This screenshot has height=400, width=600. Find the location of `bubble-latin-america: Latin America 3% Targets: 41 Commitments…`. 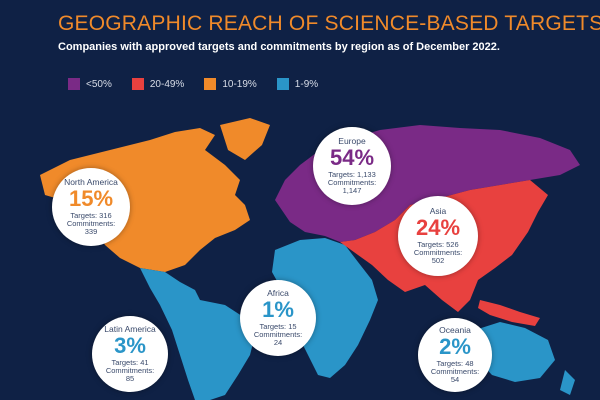

bubble-latin-america: Latin America 3% Targets: 41 Commitments… is located at coordinates (130, 354).